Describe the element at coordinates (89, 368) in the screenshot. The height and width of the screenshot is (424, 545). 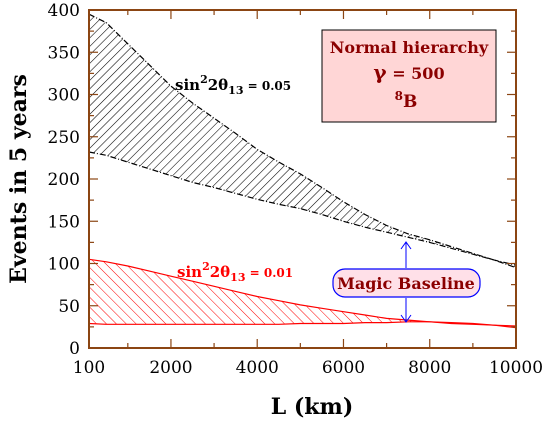
I see `x-tick-label: 100` at that location.